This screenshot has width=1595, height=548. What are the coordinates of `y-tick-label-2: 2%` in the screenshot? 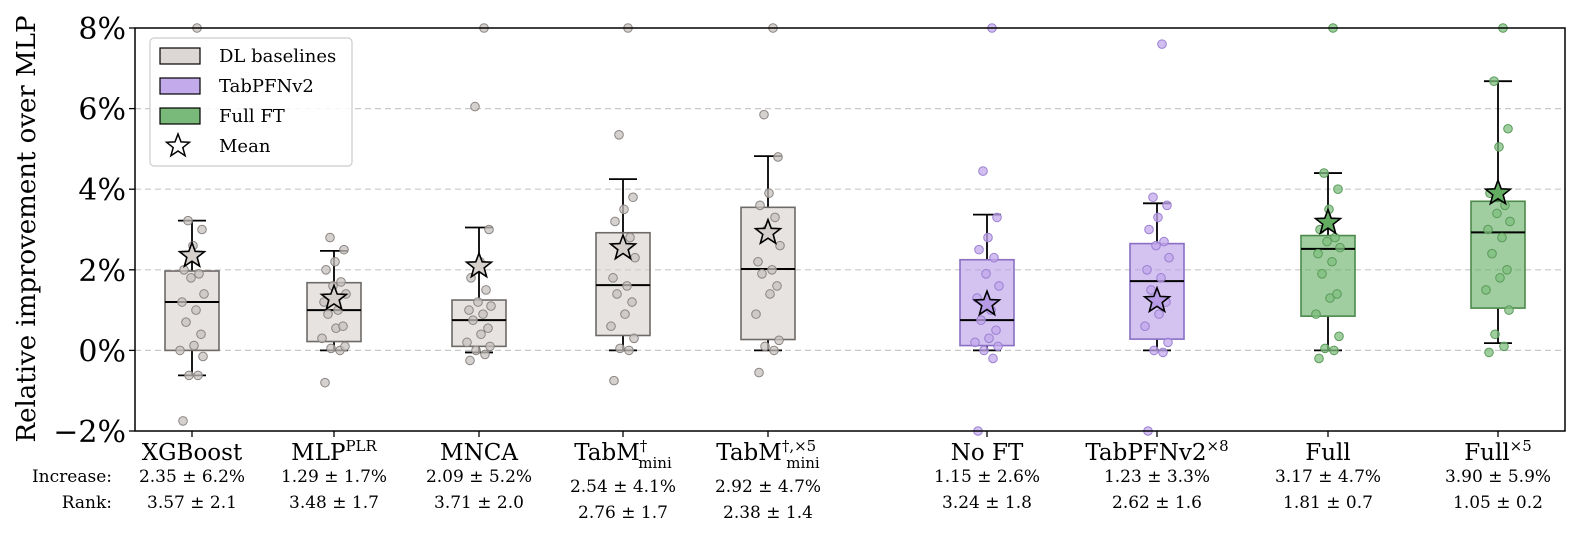 It's located at (102, 271).